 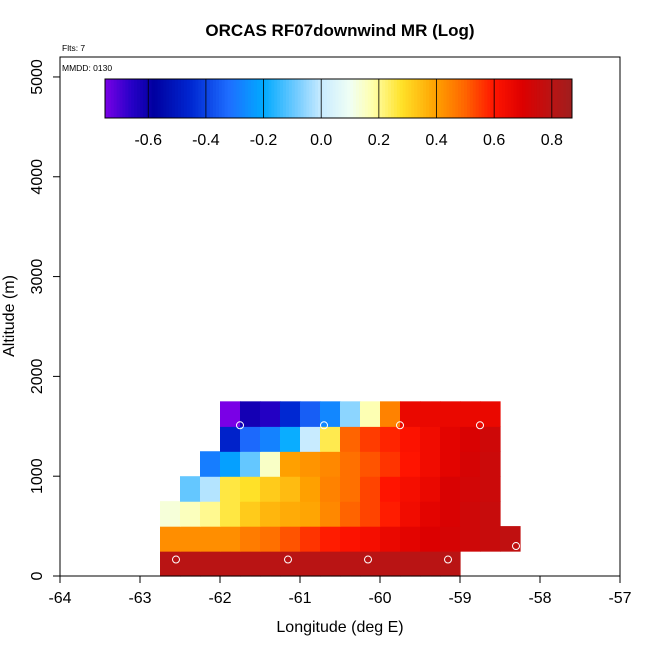 What do you see at coordinates (448, 559) in the screenshot?
I see `flight-marker` at bounding box center [448, 559].